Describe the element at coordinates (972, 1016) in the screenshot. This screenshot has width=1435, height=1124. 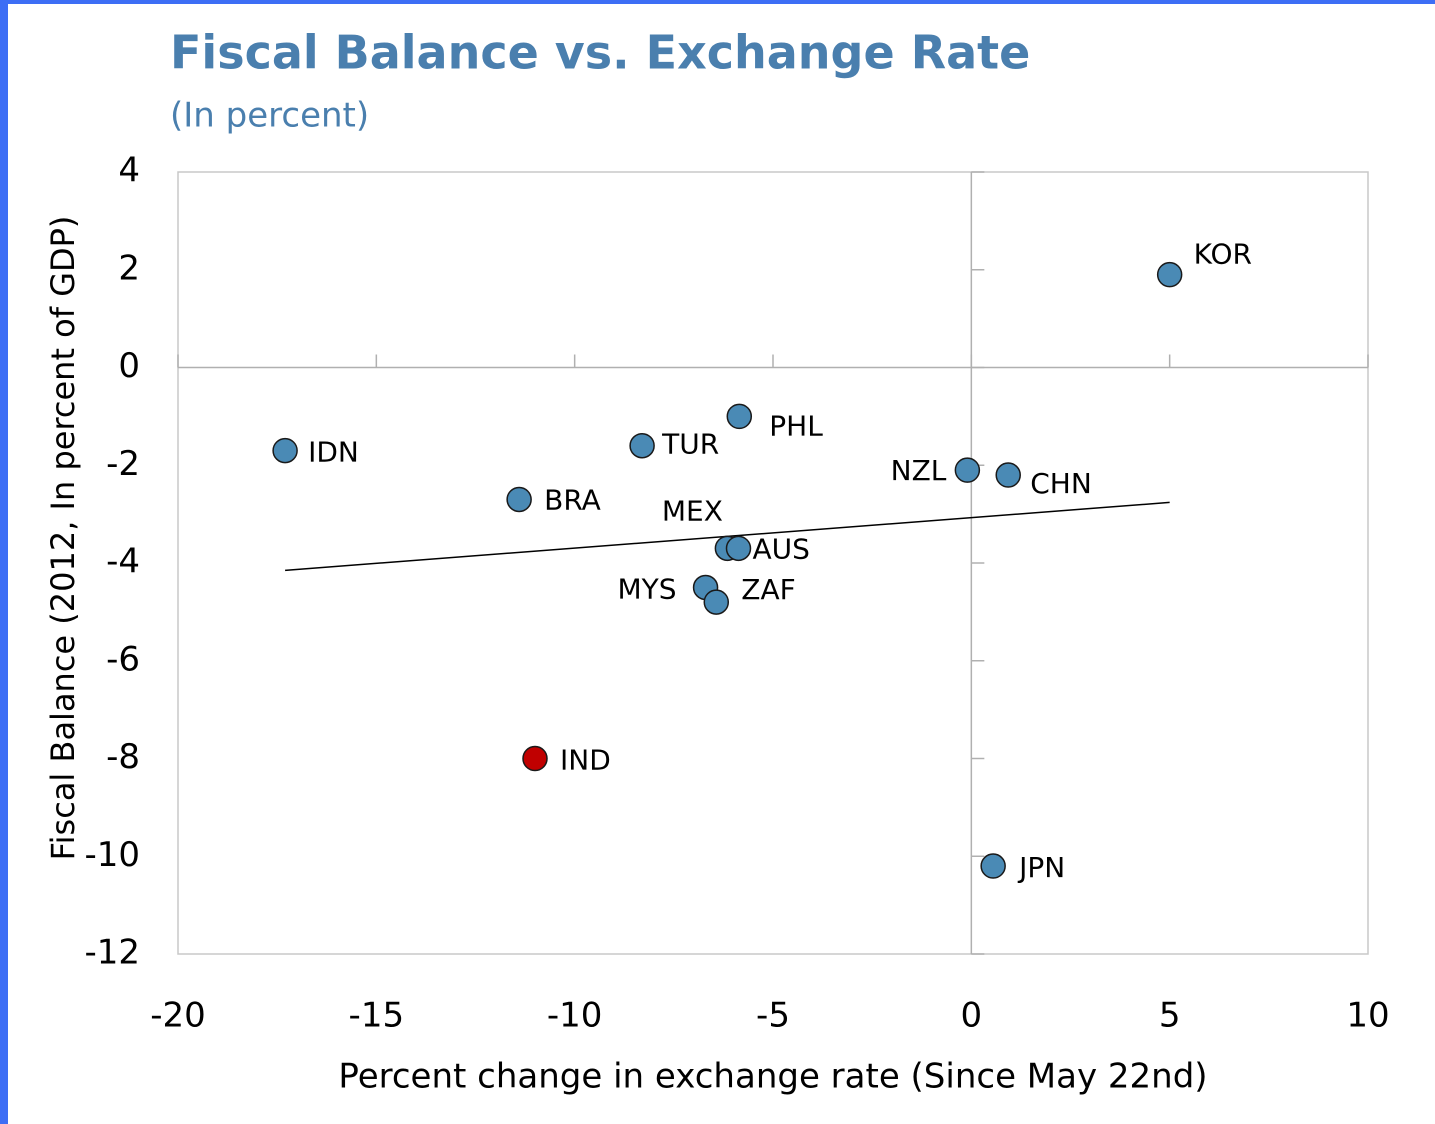
I see `x-tick-label: 0` at that location.